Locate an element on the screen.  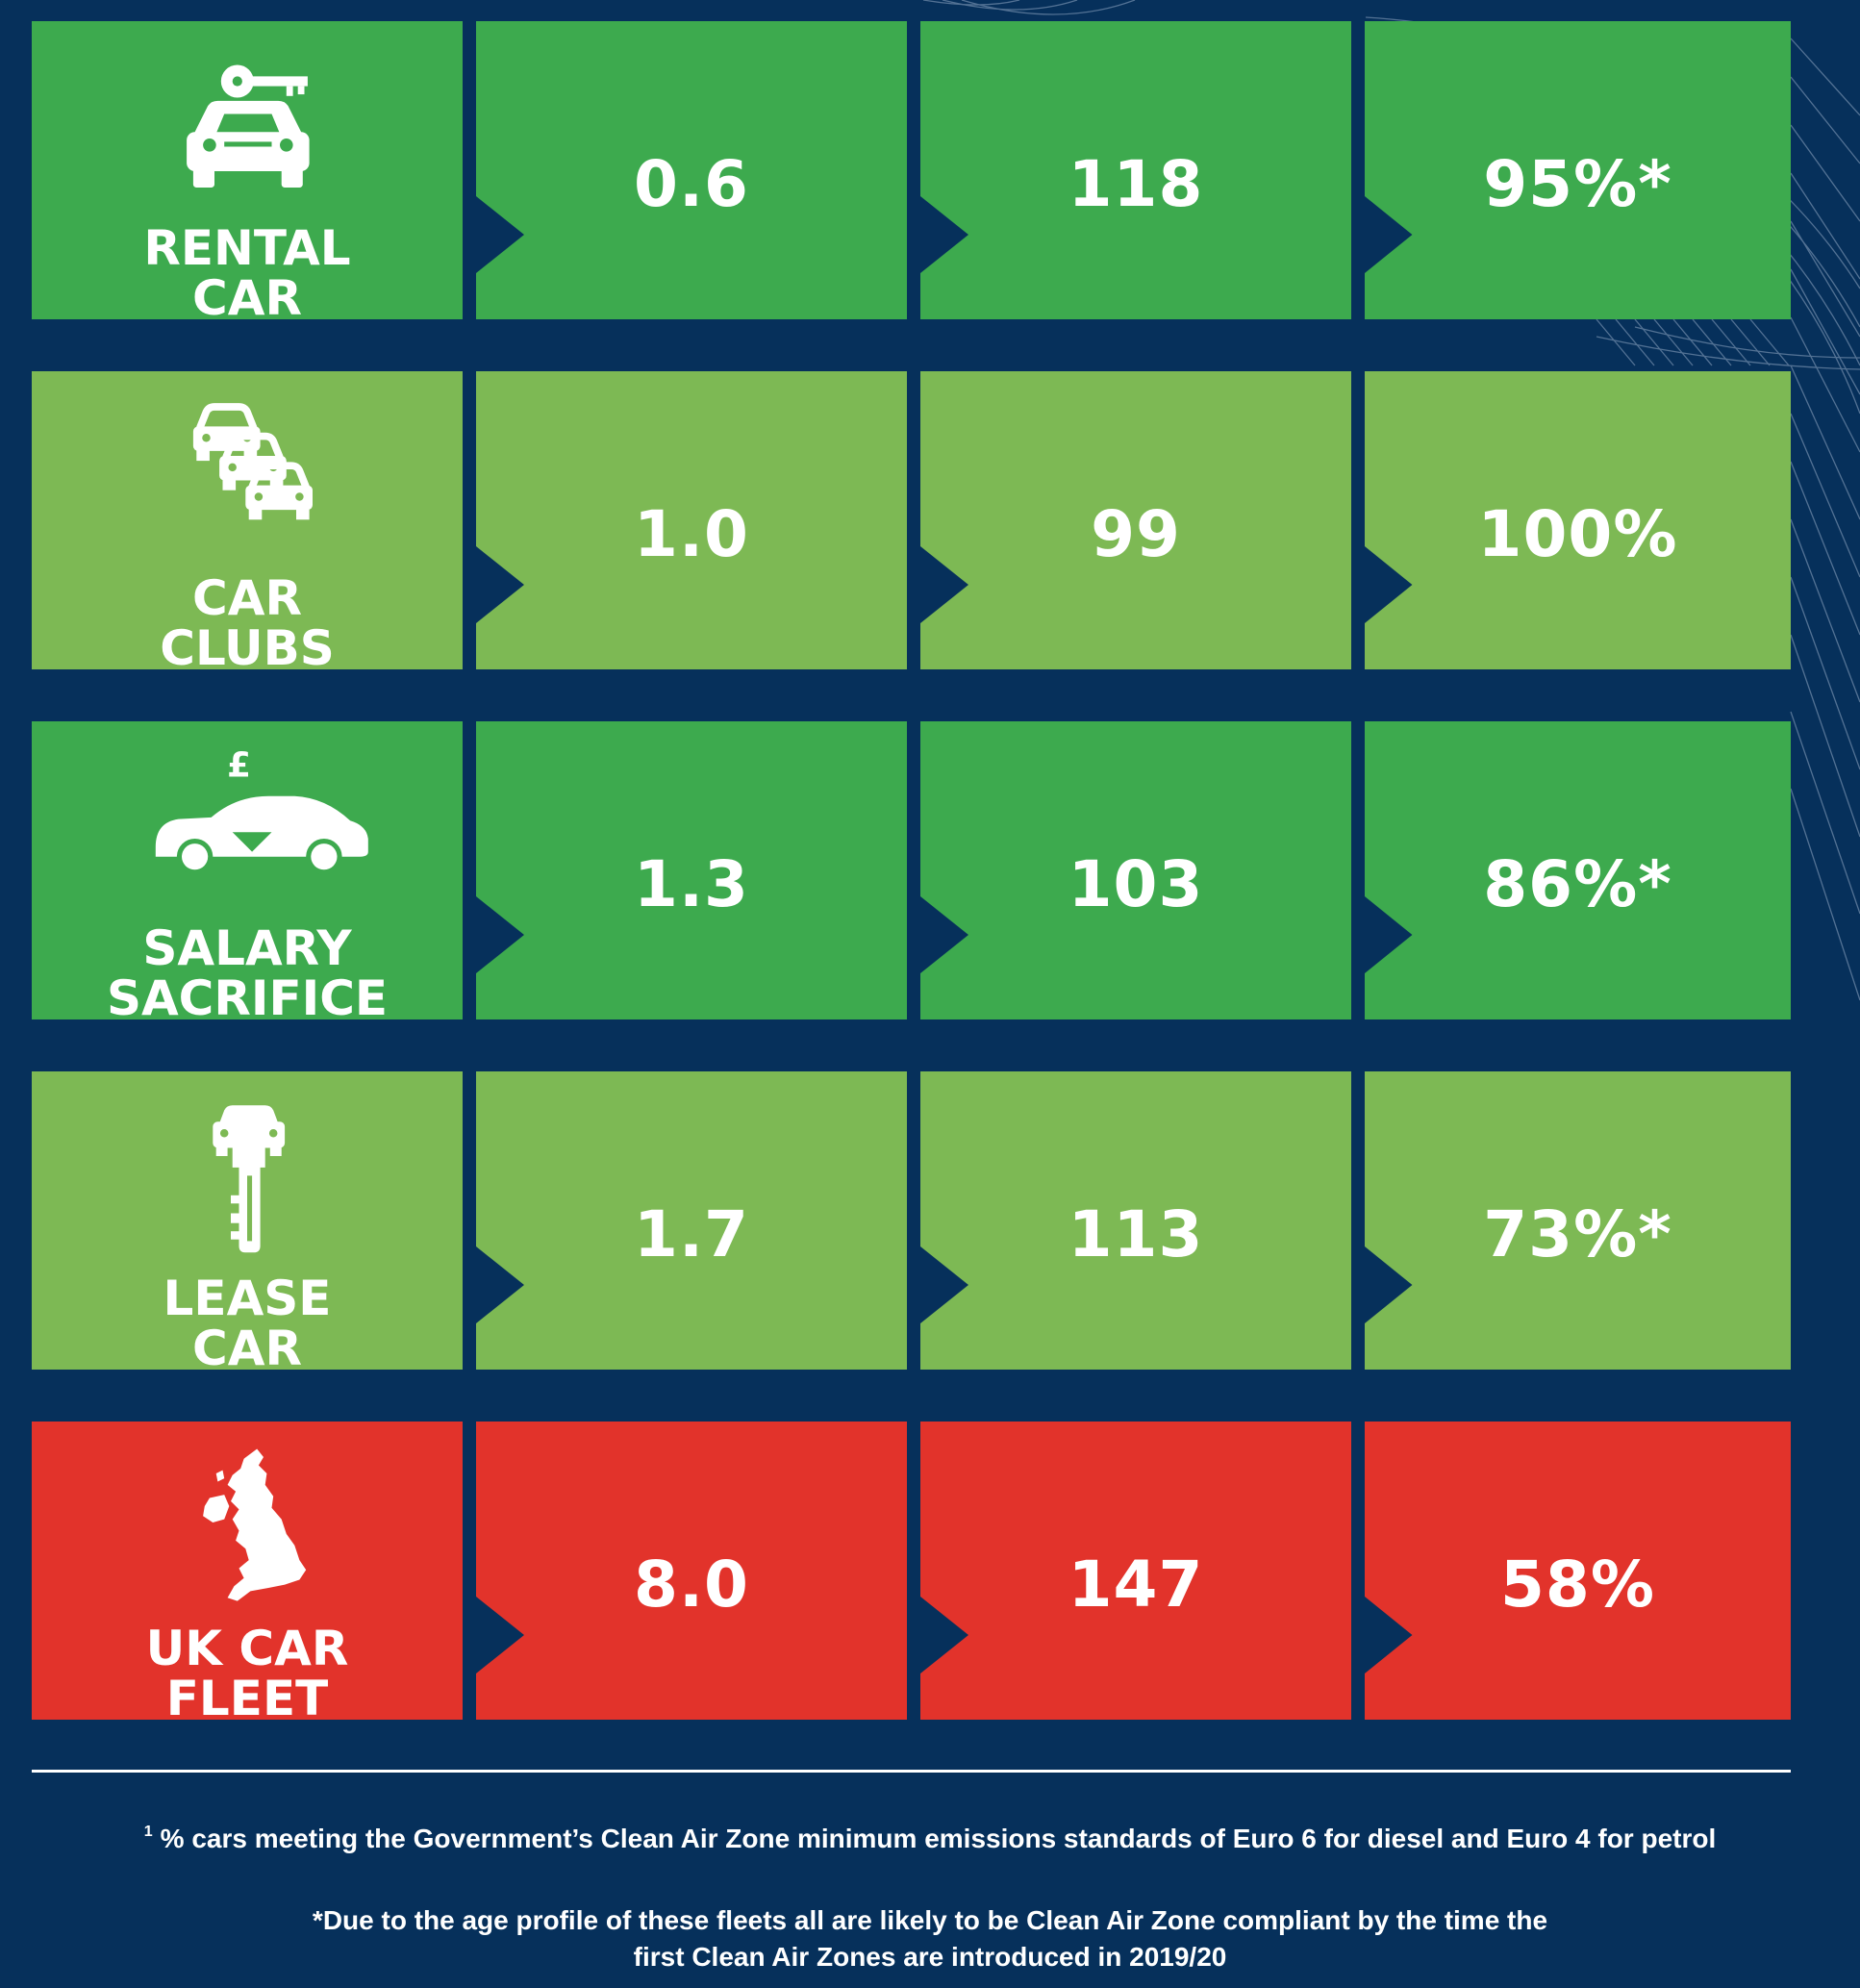
data-label: 8.0 is located at coordinates (691, 1585).